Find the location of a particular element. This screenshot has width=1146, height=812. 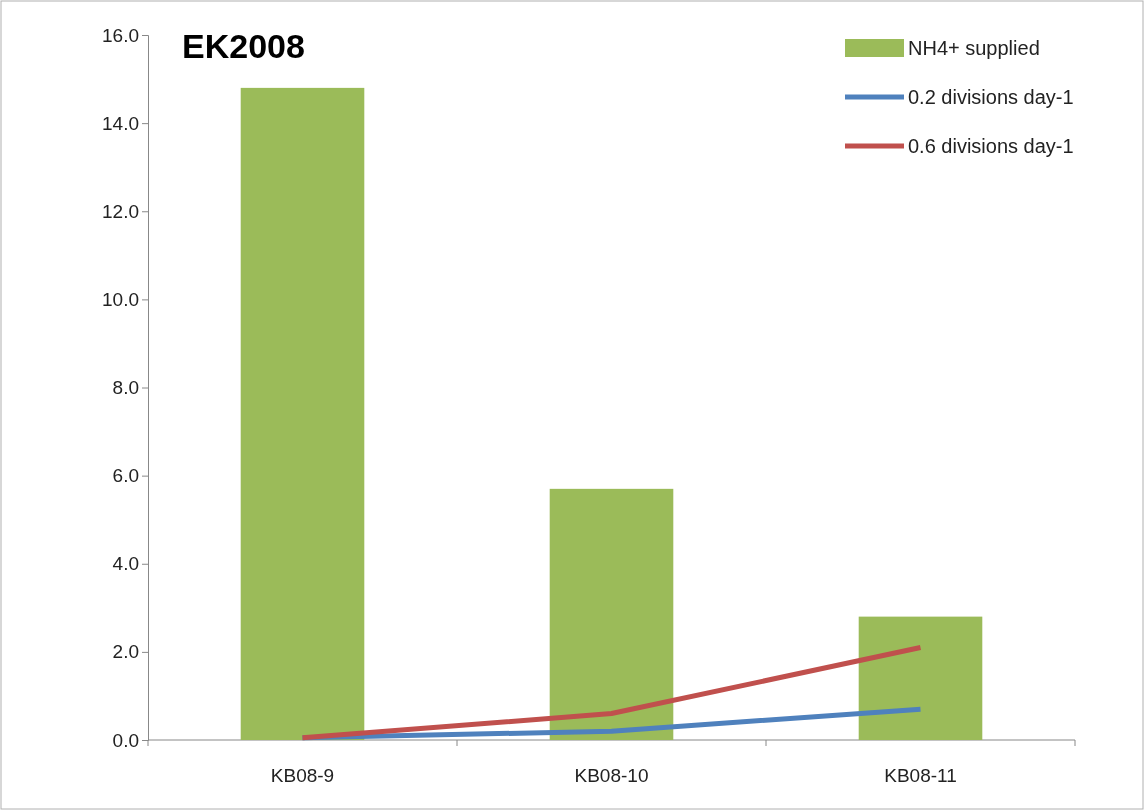

y-tick-label: 12.0 is located at coordinates (120, 211).